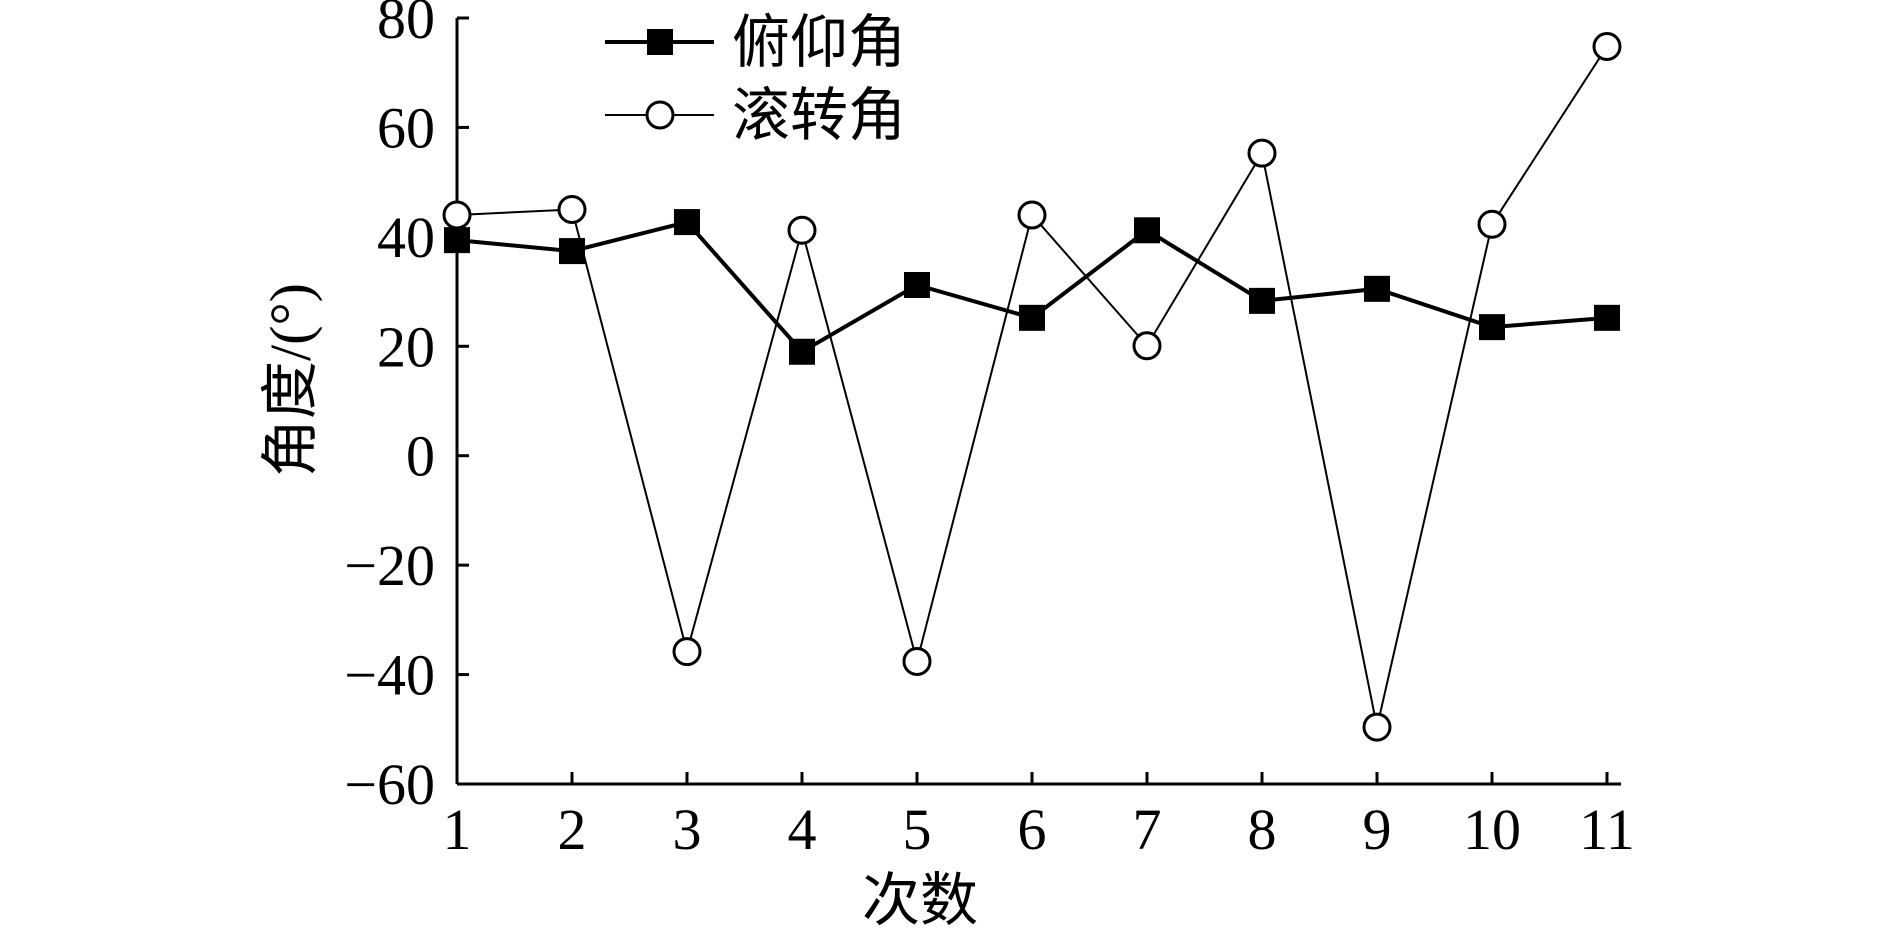 The width and height of the screenshot is (1889, 948). I want to click on x-tick-label: 8, so click(1262, 829).